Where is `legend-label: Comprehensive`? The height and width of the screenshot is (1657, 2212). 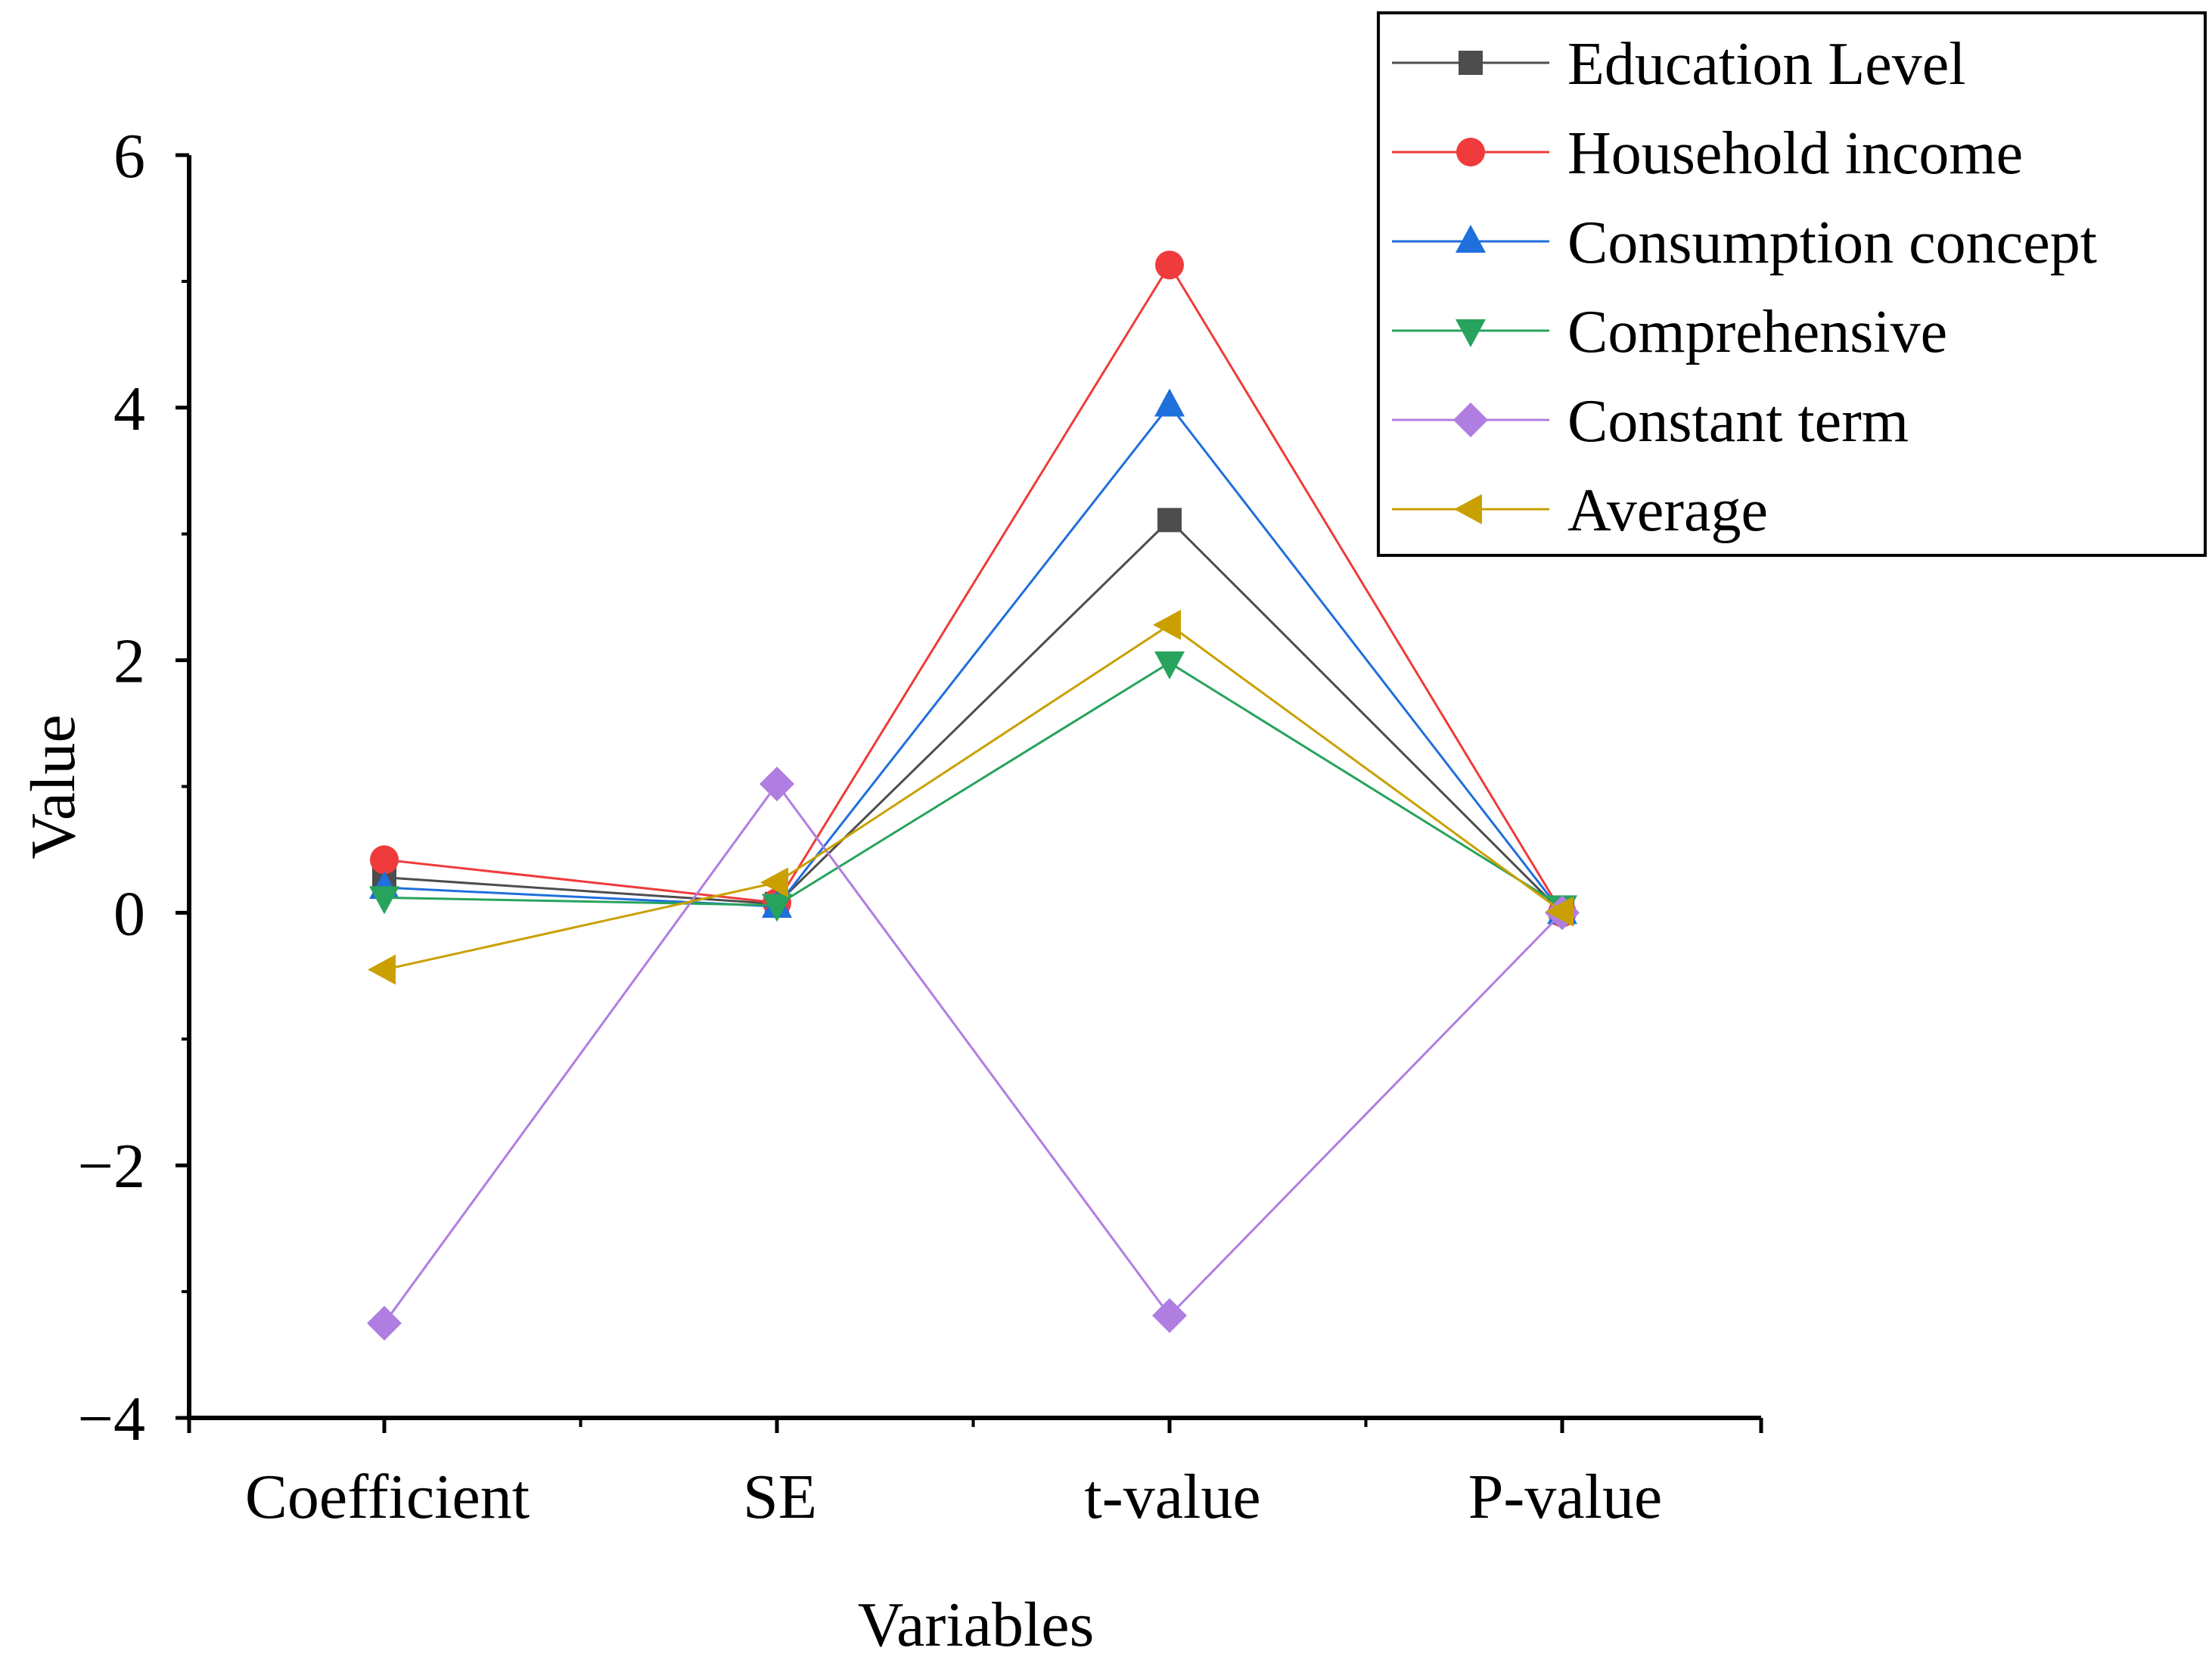
legend-label: Comprehensive is located at coordinates (1757, 332).